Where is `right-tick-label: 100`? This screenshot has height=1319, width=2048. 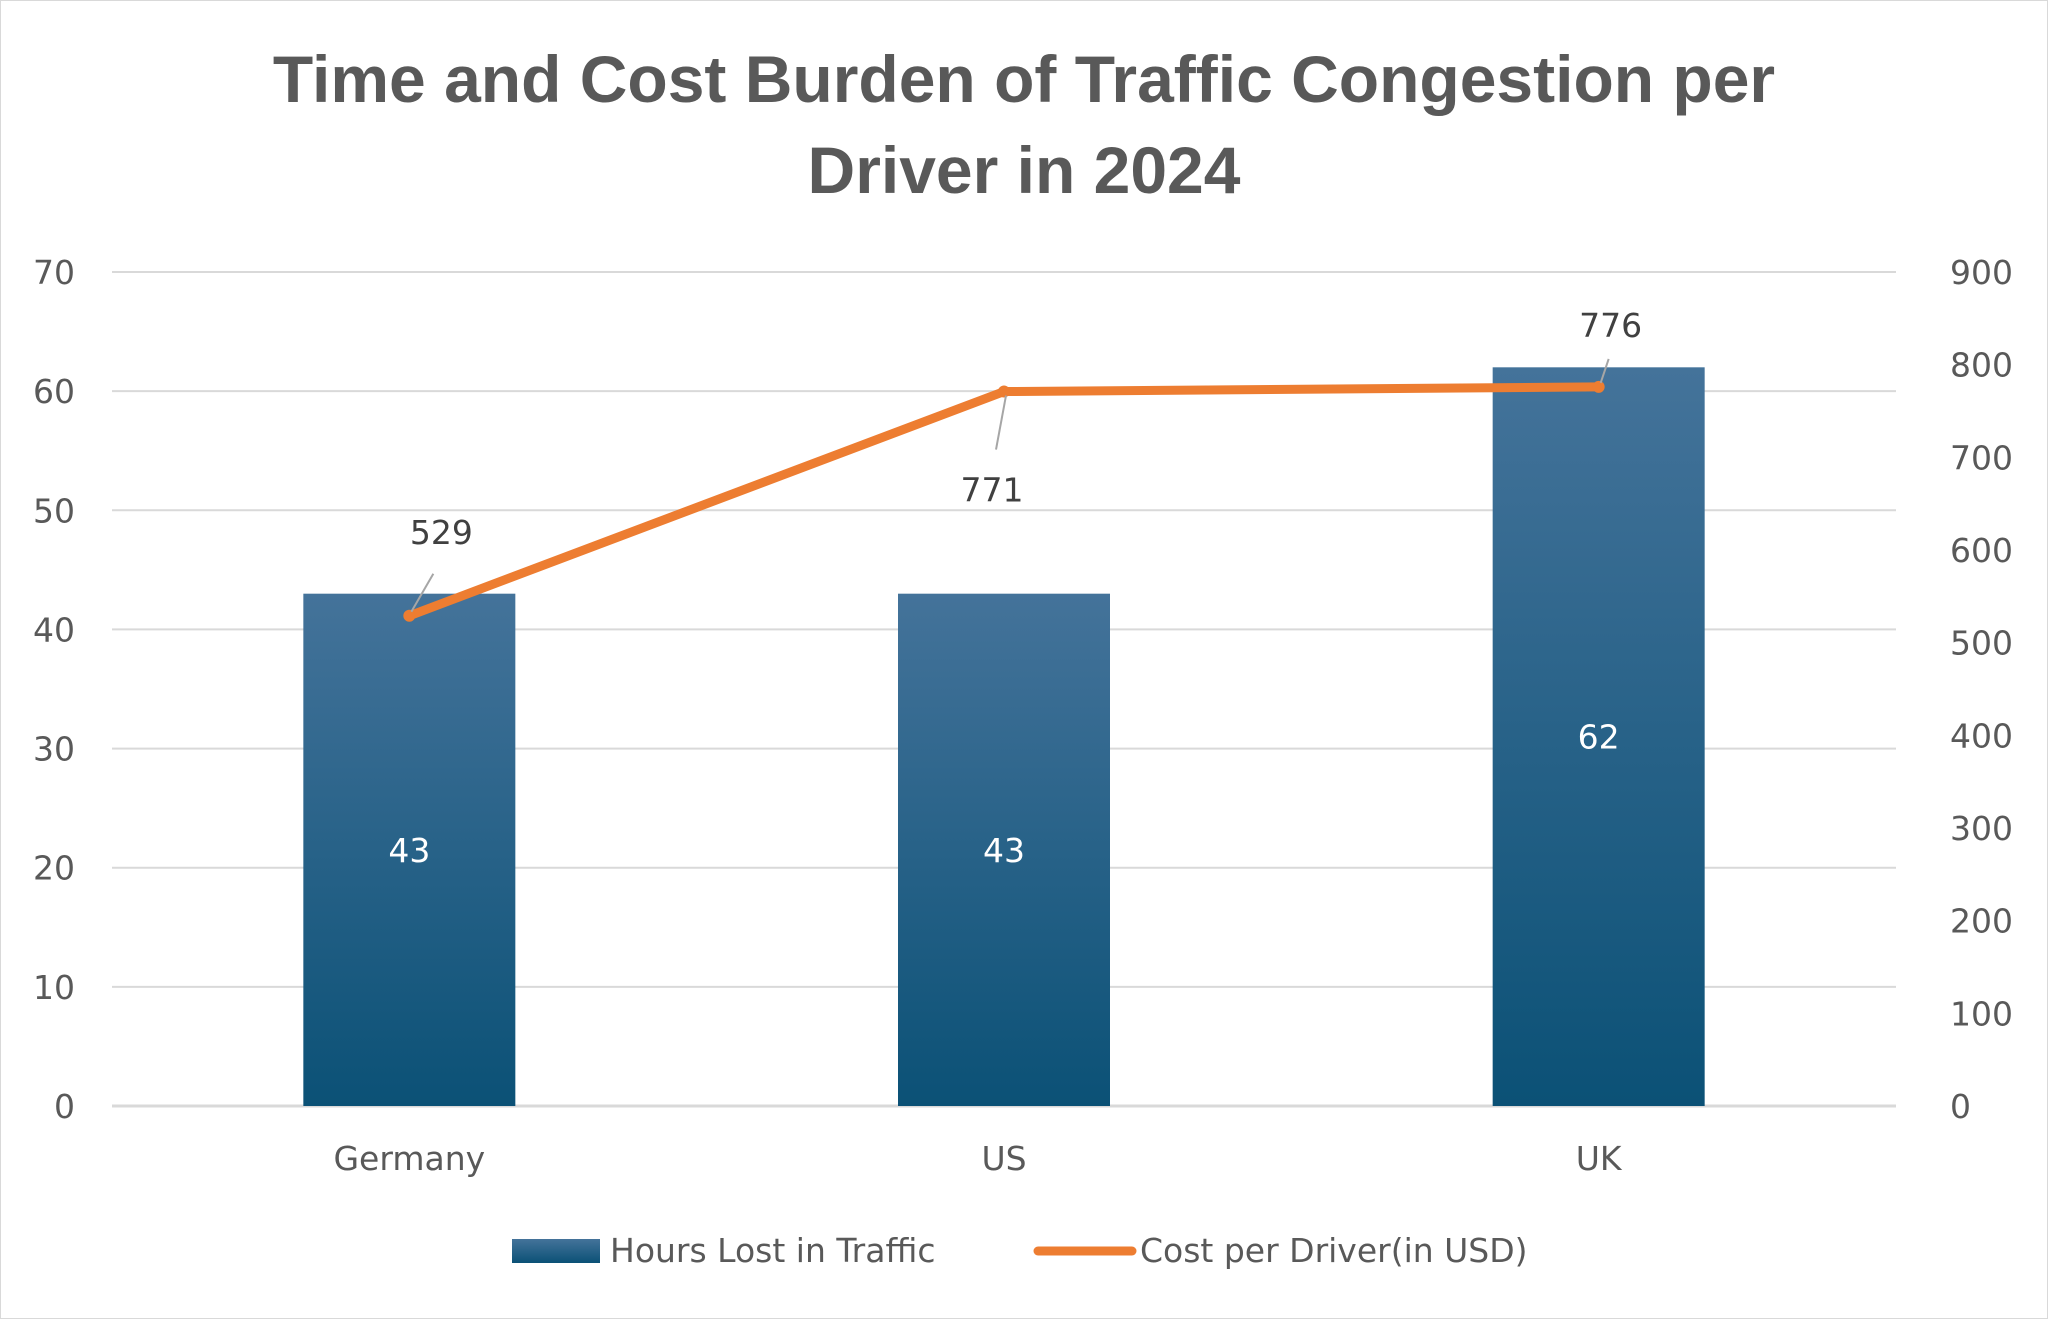 right-tick-label: 100 is located at coordinates (1981, 1013).